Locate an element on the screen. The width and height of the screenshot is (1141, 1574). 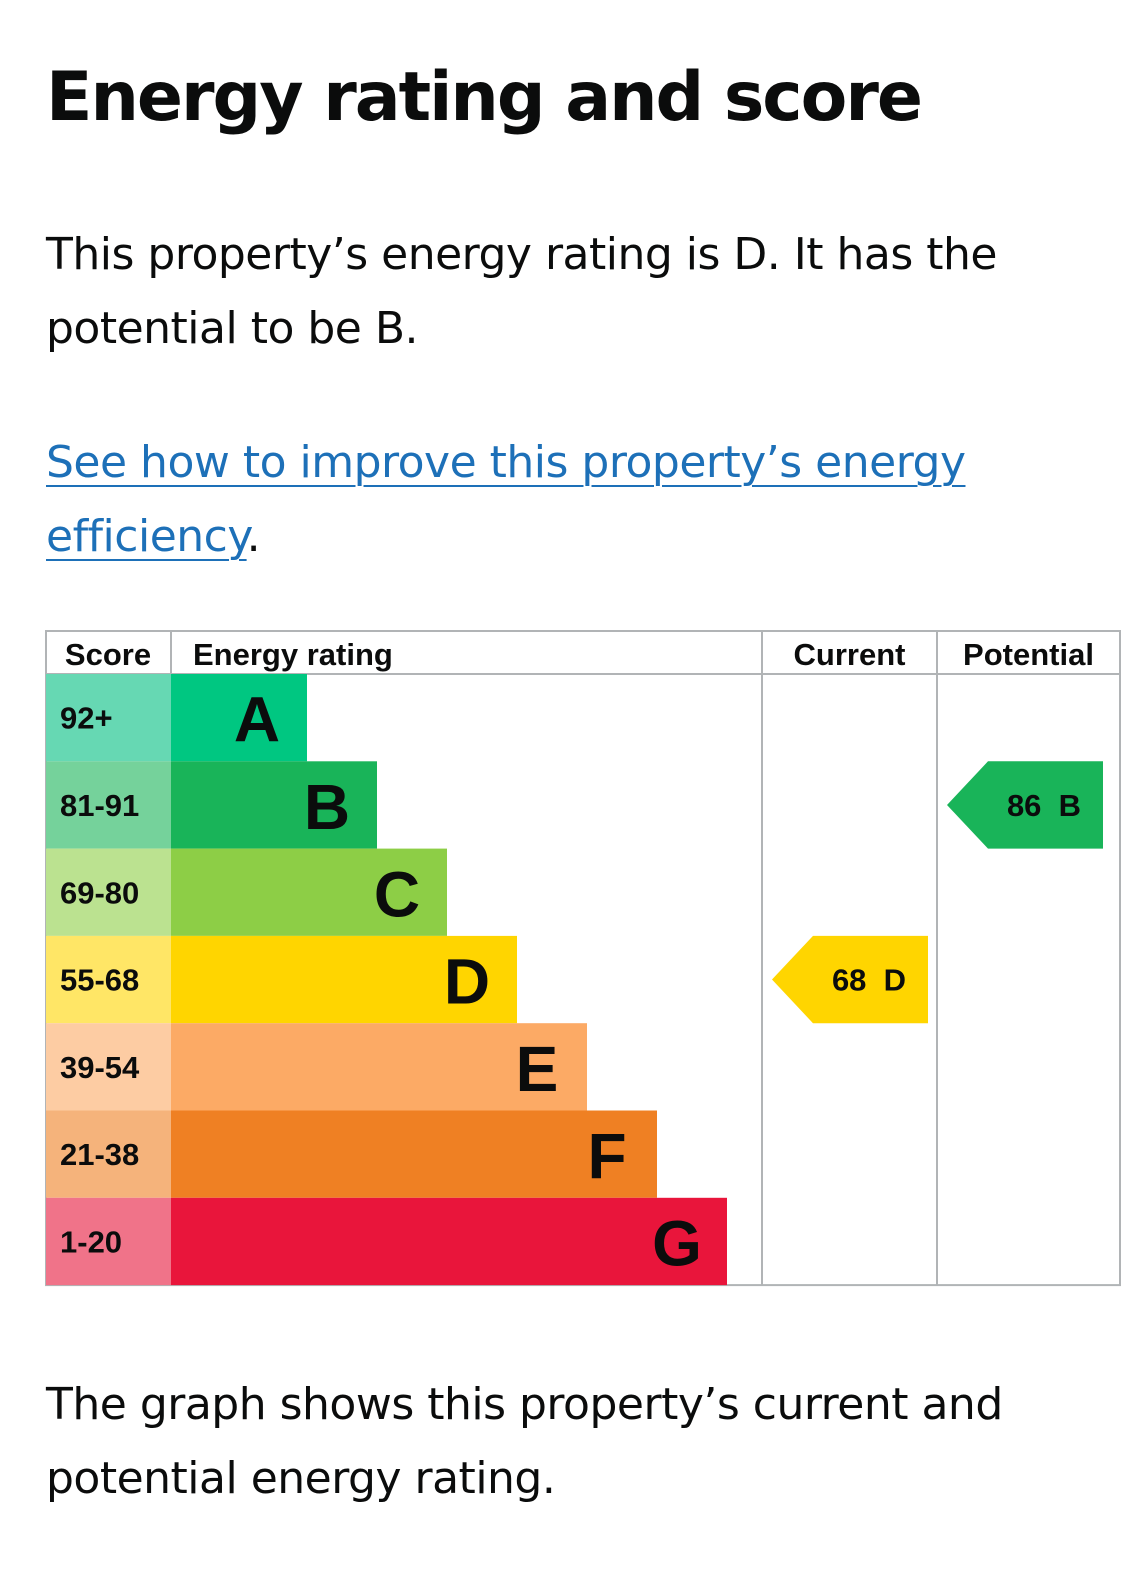
score-header: Score is located at coordinates (108, 654).